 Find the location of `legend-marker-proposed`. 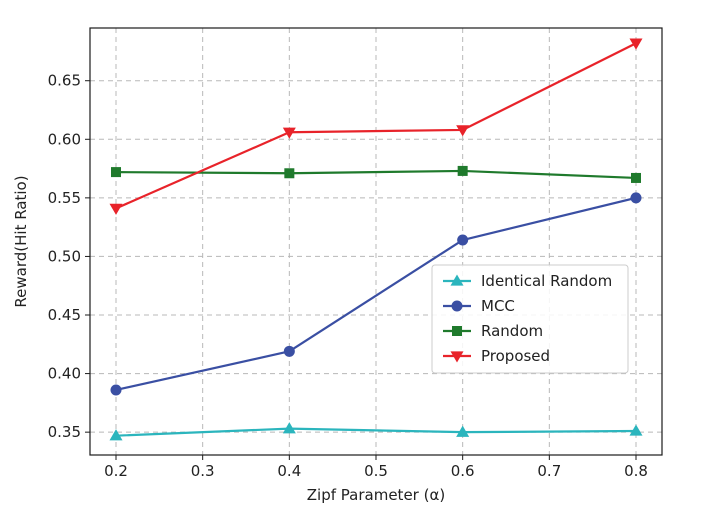

legend-marker-proposed is located at coordinates (457, 357).